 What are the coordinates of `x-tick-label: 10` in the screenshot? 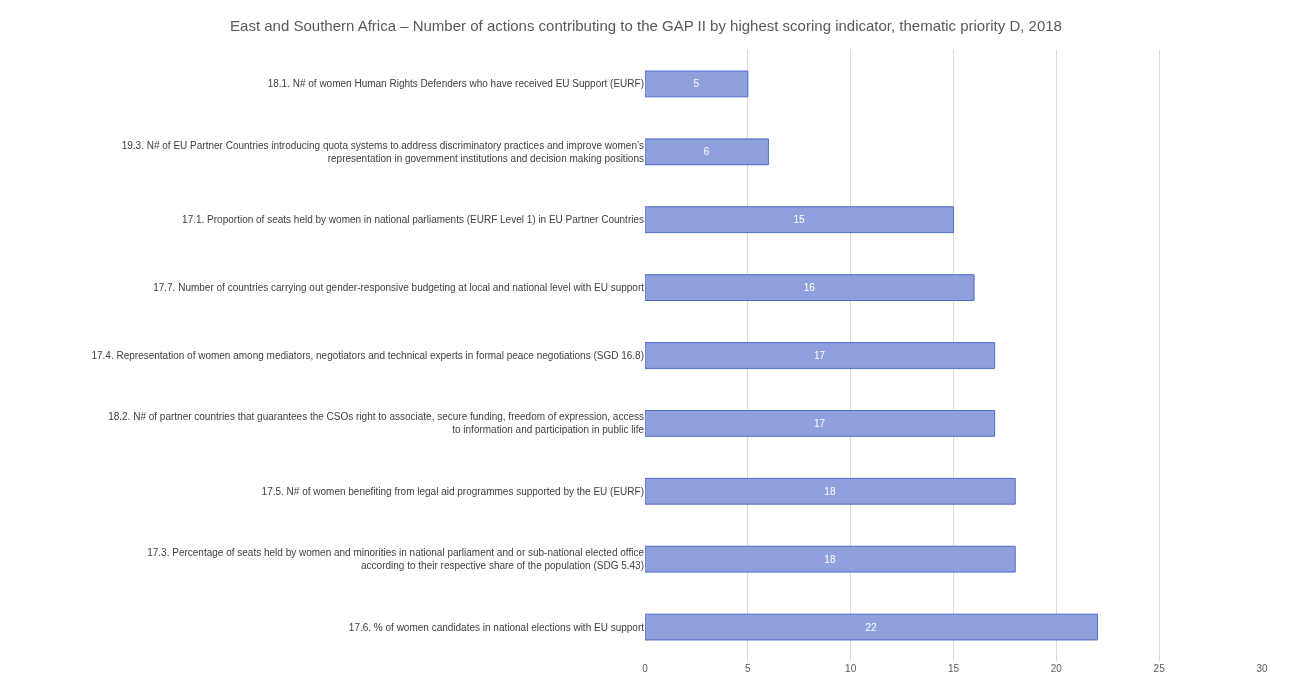 It's located at (851, 668).